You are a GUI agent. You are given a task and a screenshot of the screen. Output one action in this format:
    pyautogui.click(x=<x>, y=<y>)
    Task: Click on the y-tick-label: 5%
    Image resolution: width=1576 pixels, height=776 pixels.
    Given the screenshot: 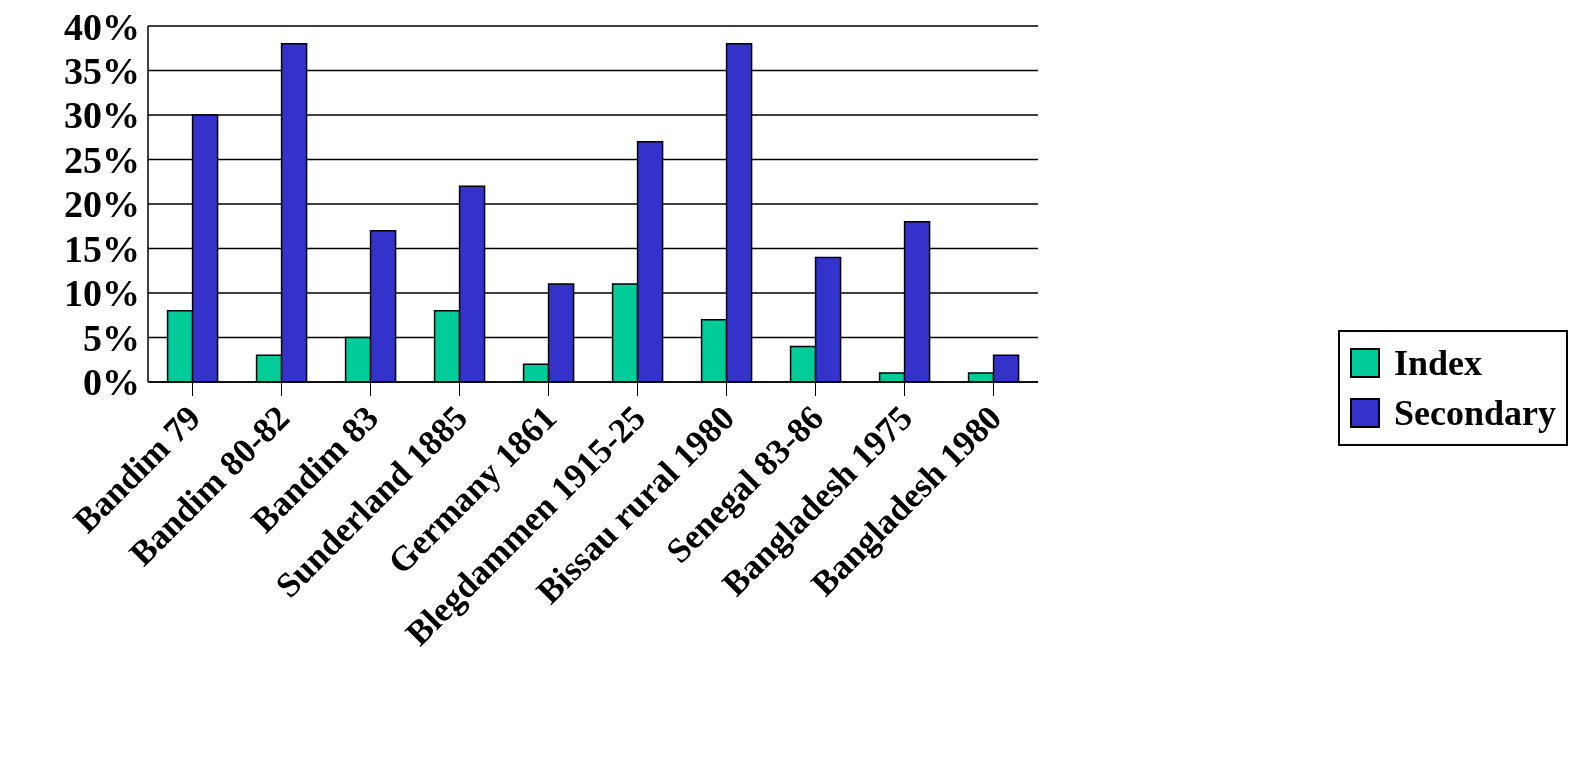 What is the action you would take?
    pyautogui.click(x=111, y=337)
    